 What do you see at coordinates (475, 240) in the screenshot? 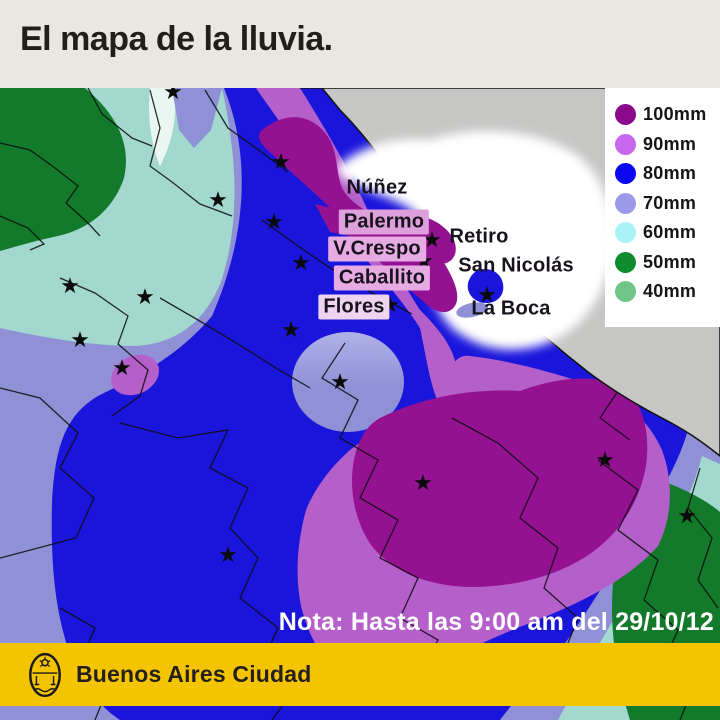
I see `label-glow` at bounding box center [475, 240].